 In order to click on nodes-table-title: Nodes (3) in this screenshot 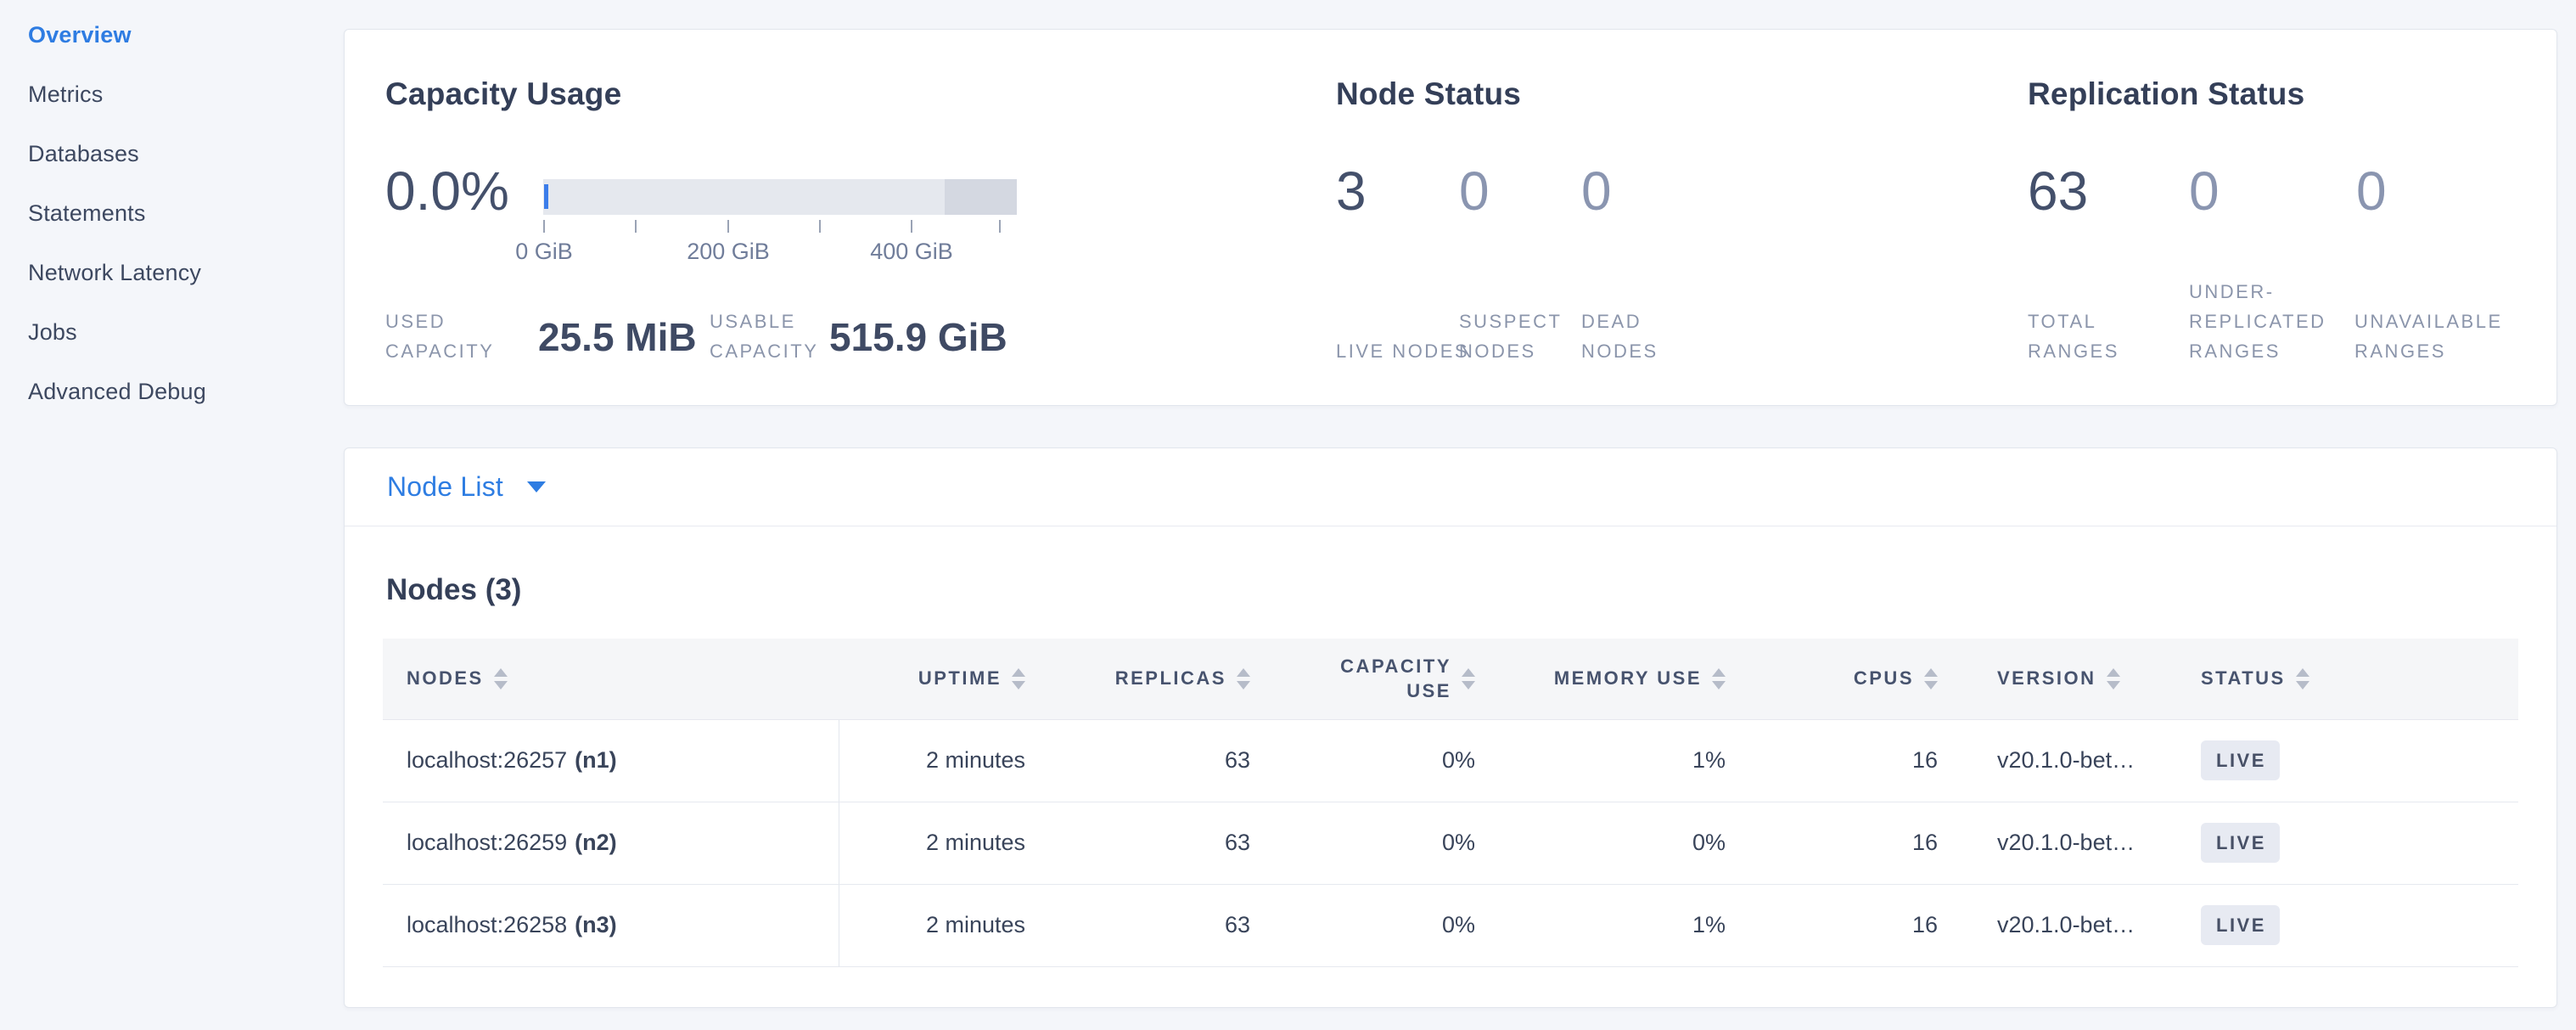, I will do `click(454, 589)`.